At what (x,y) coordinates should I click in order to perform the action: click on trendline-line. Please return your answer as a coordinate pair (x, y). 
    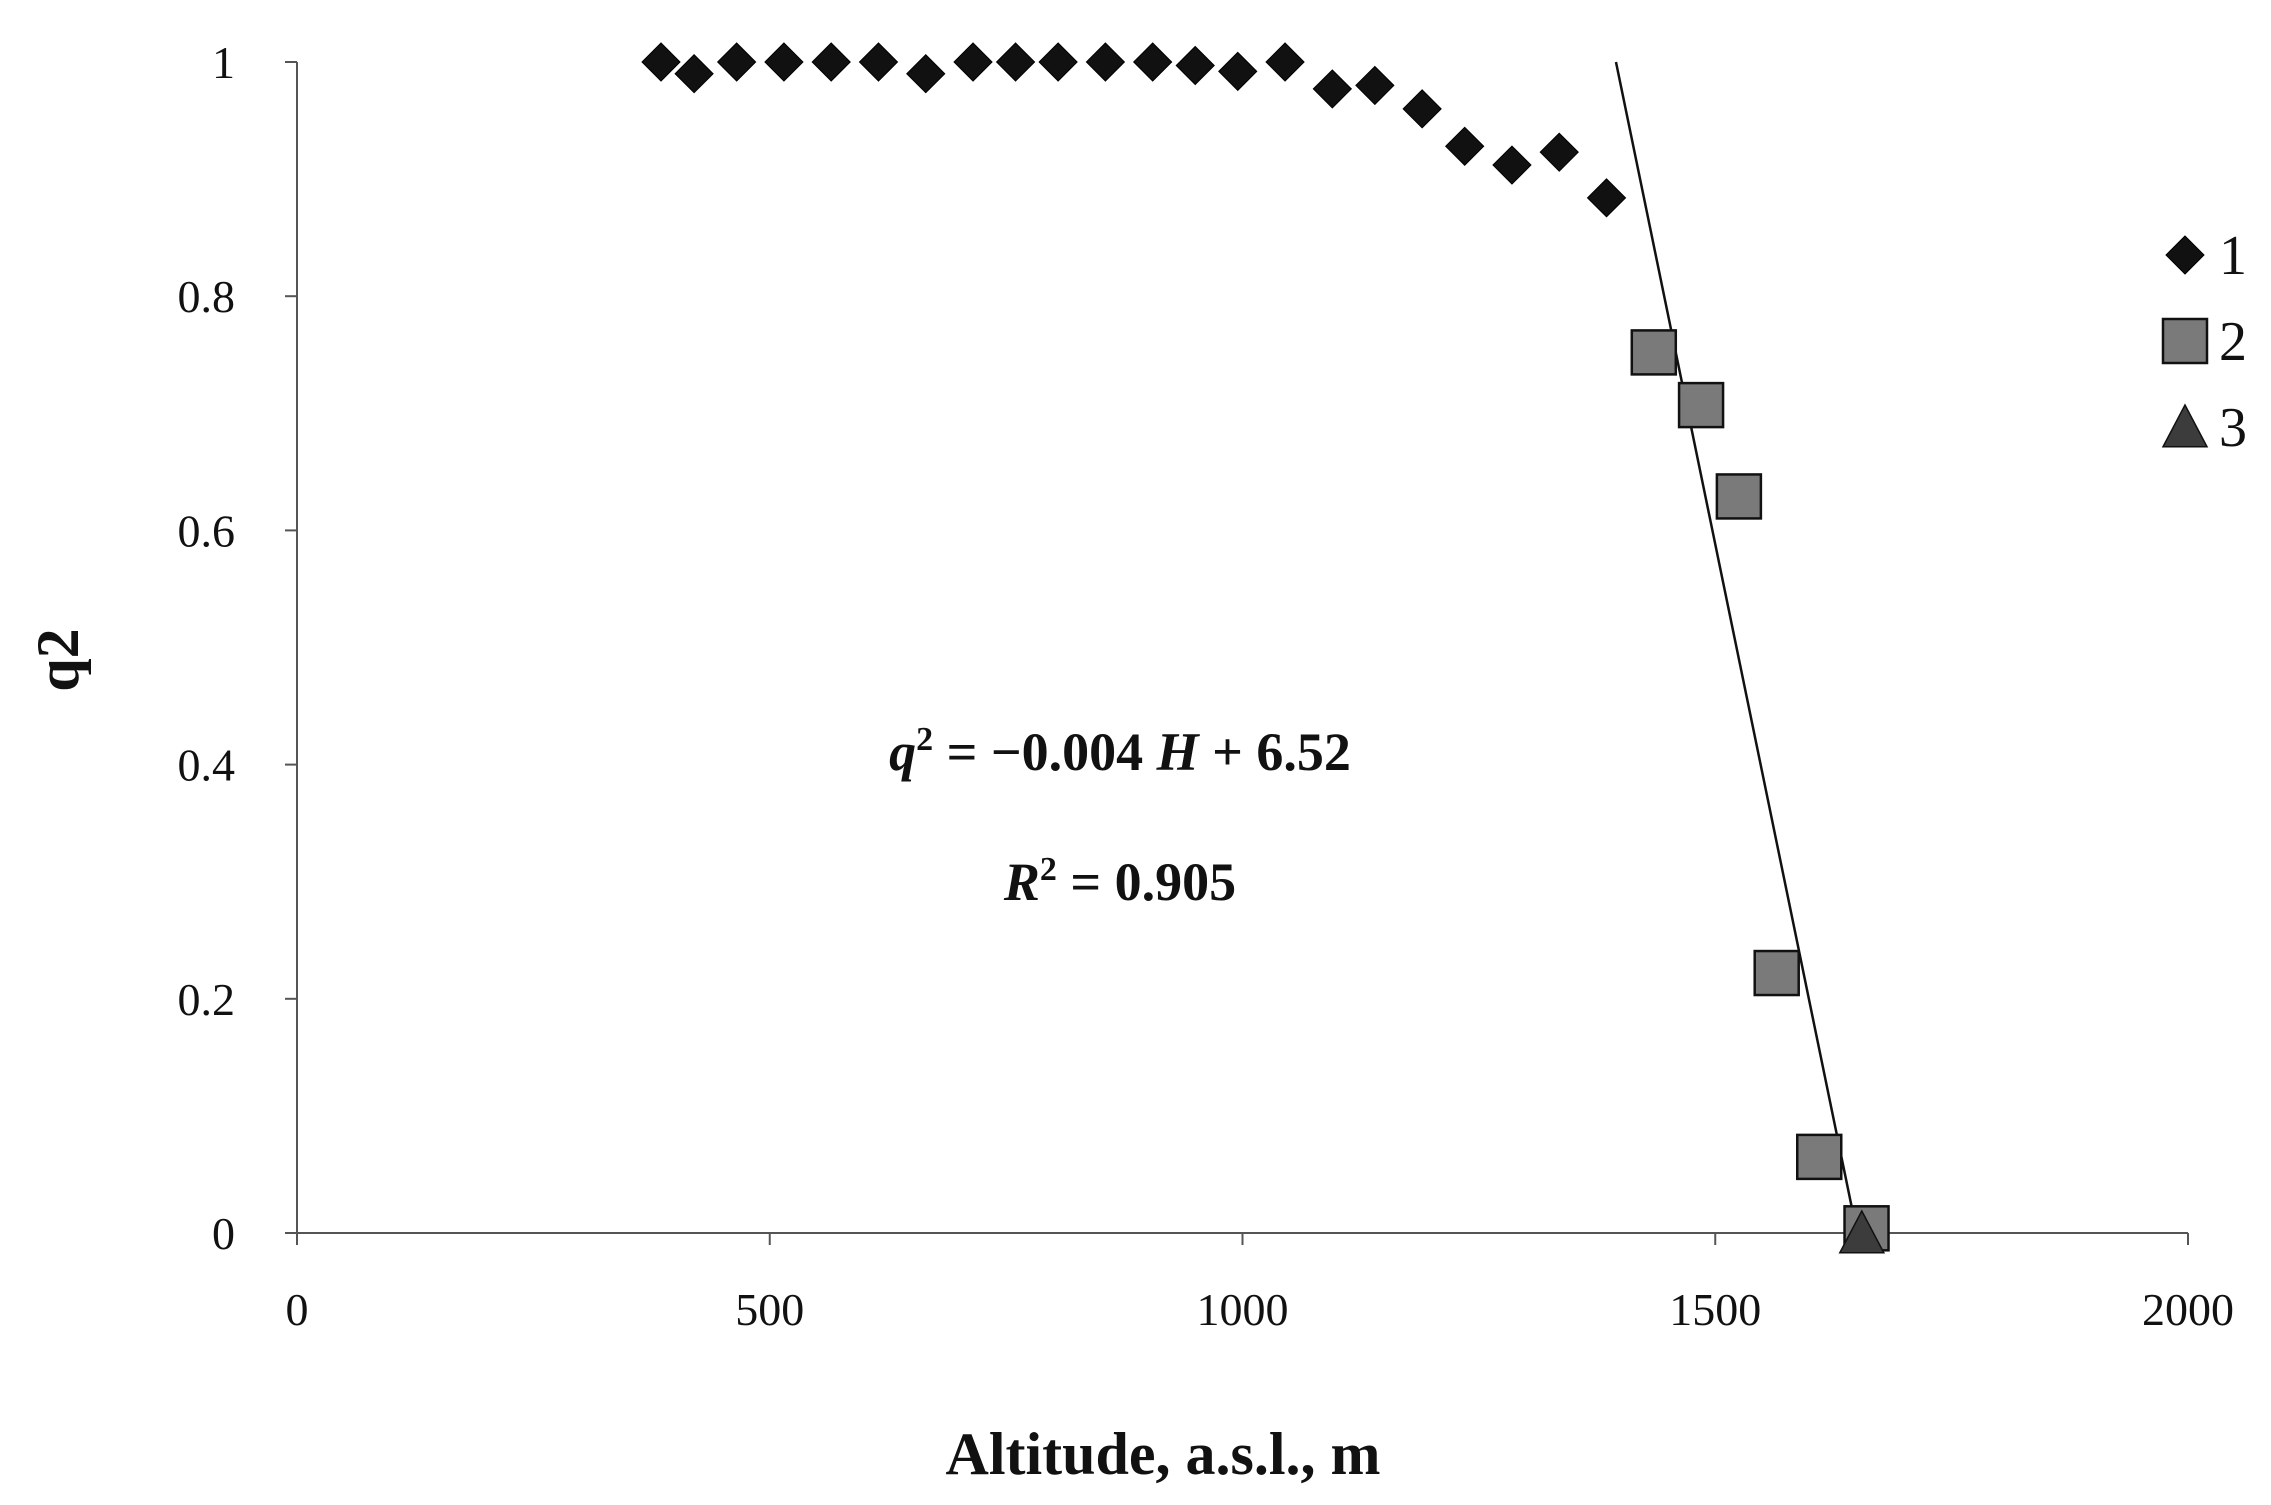
    Looking at the image, I should click on (1736, 647).